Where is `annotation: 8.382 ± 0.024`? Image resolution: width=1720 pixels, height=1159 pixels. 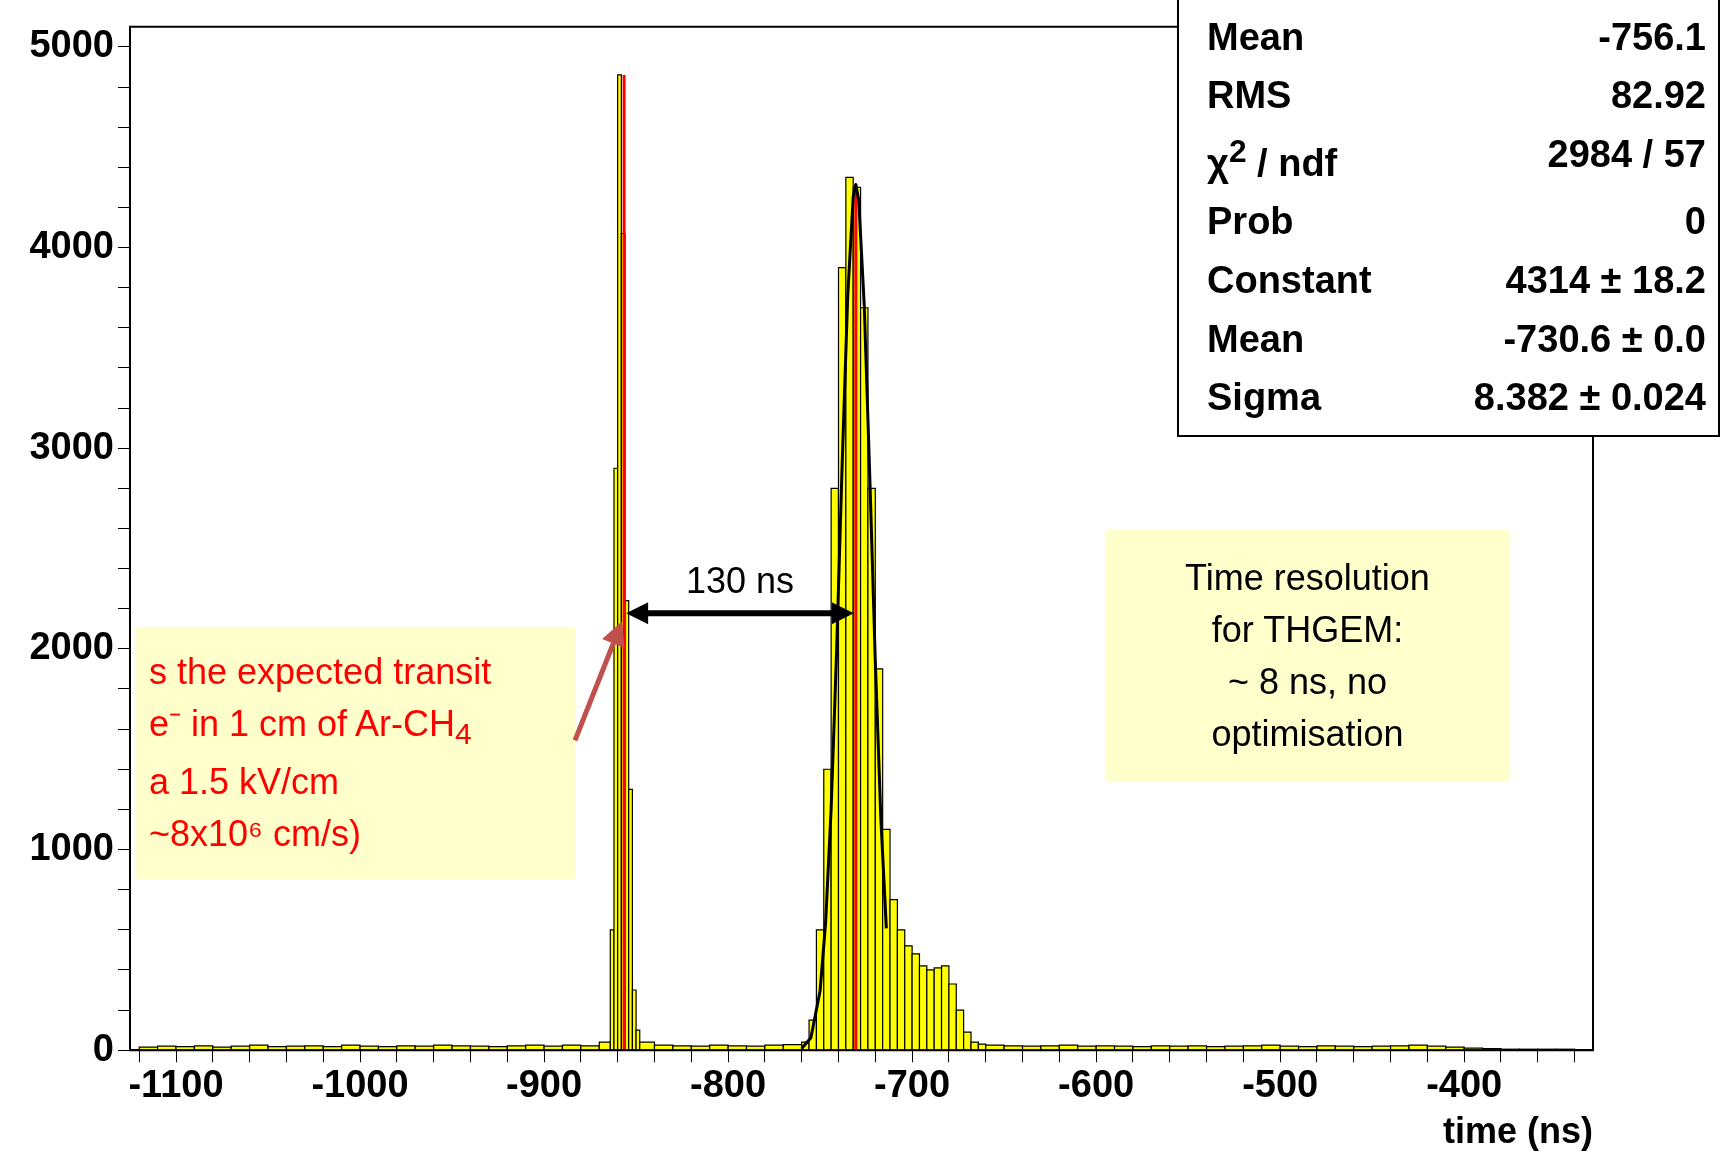
annotation: 8.382 ± 0.024 is located at coordinates (1589, 398).